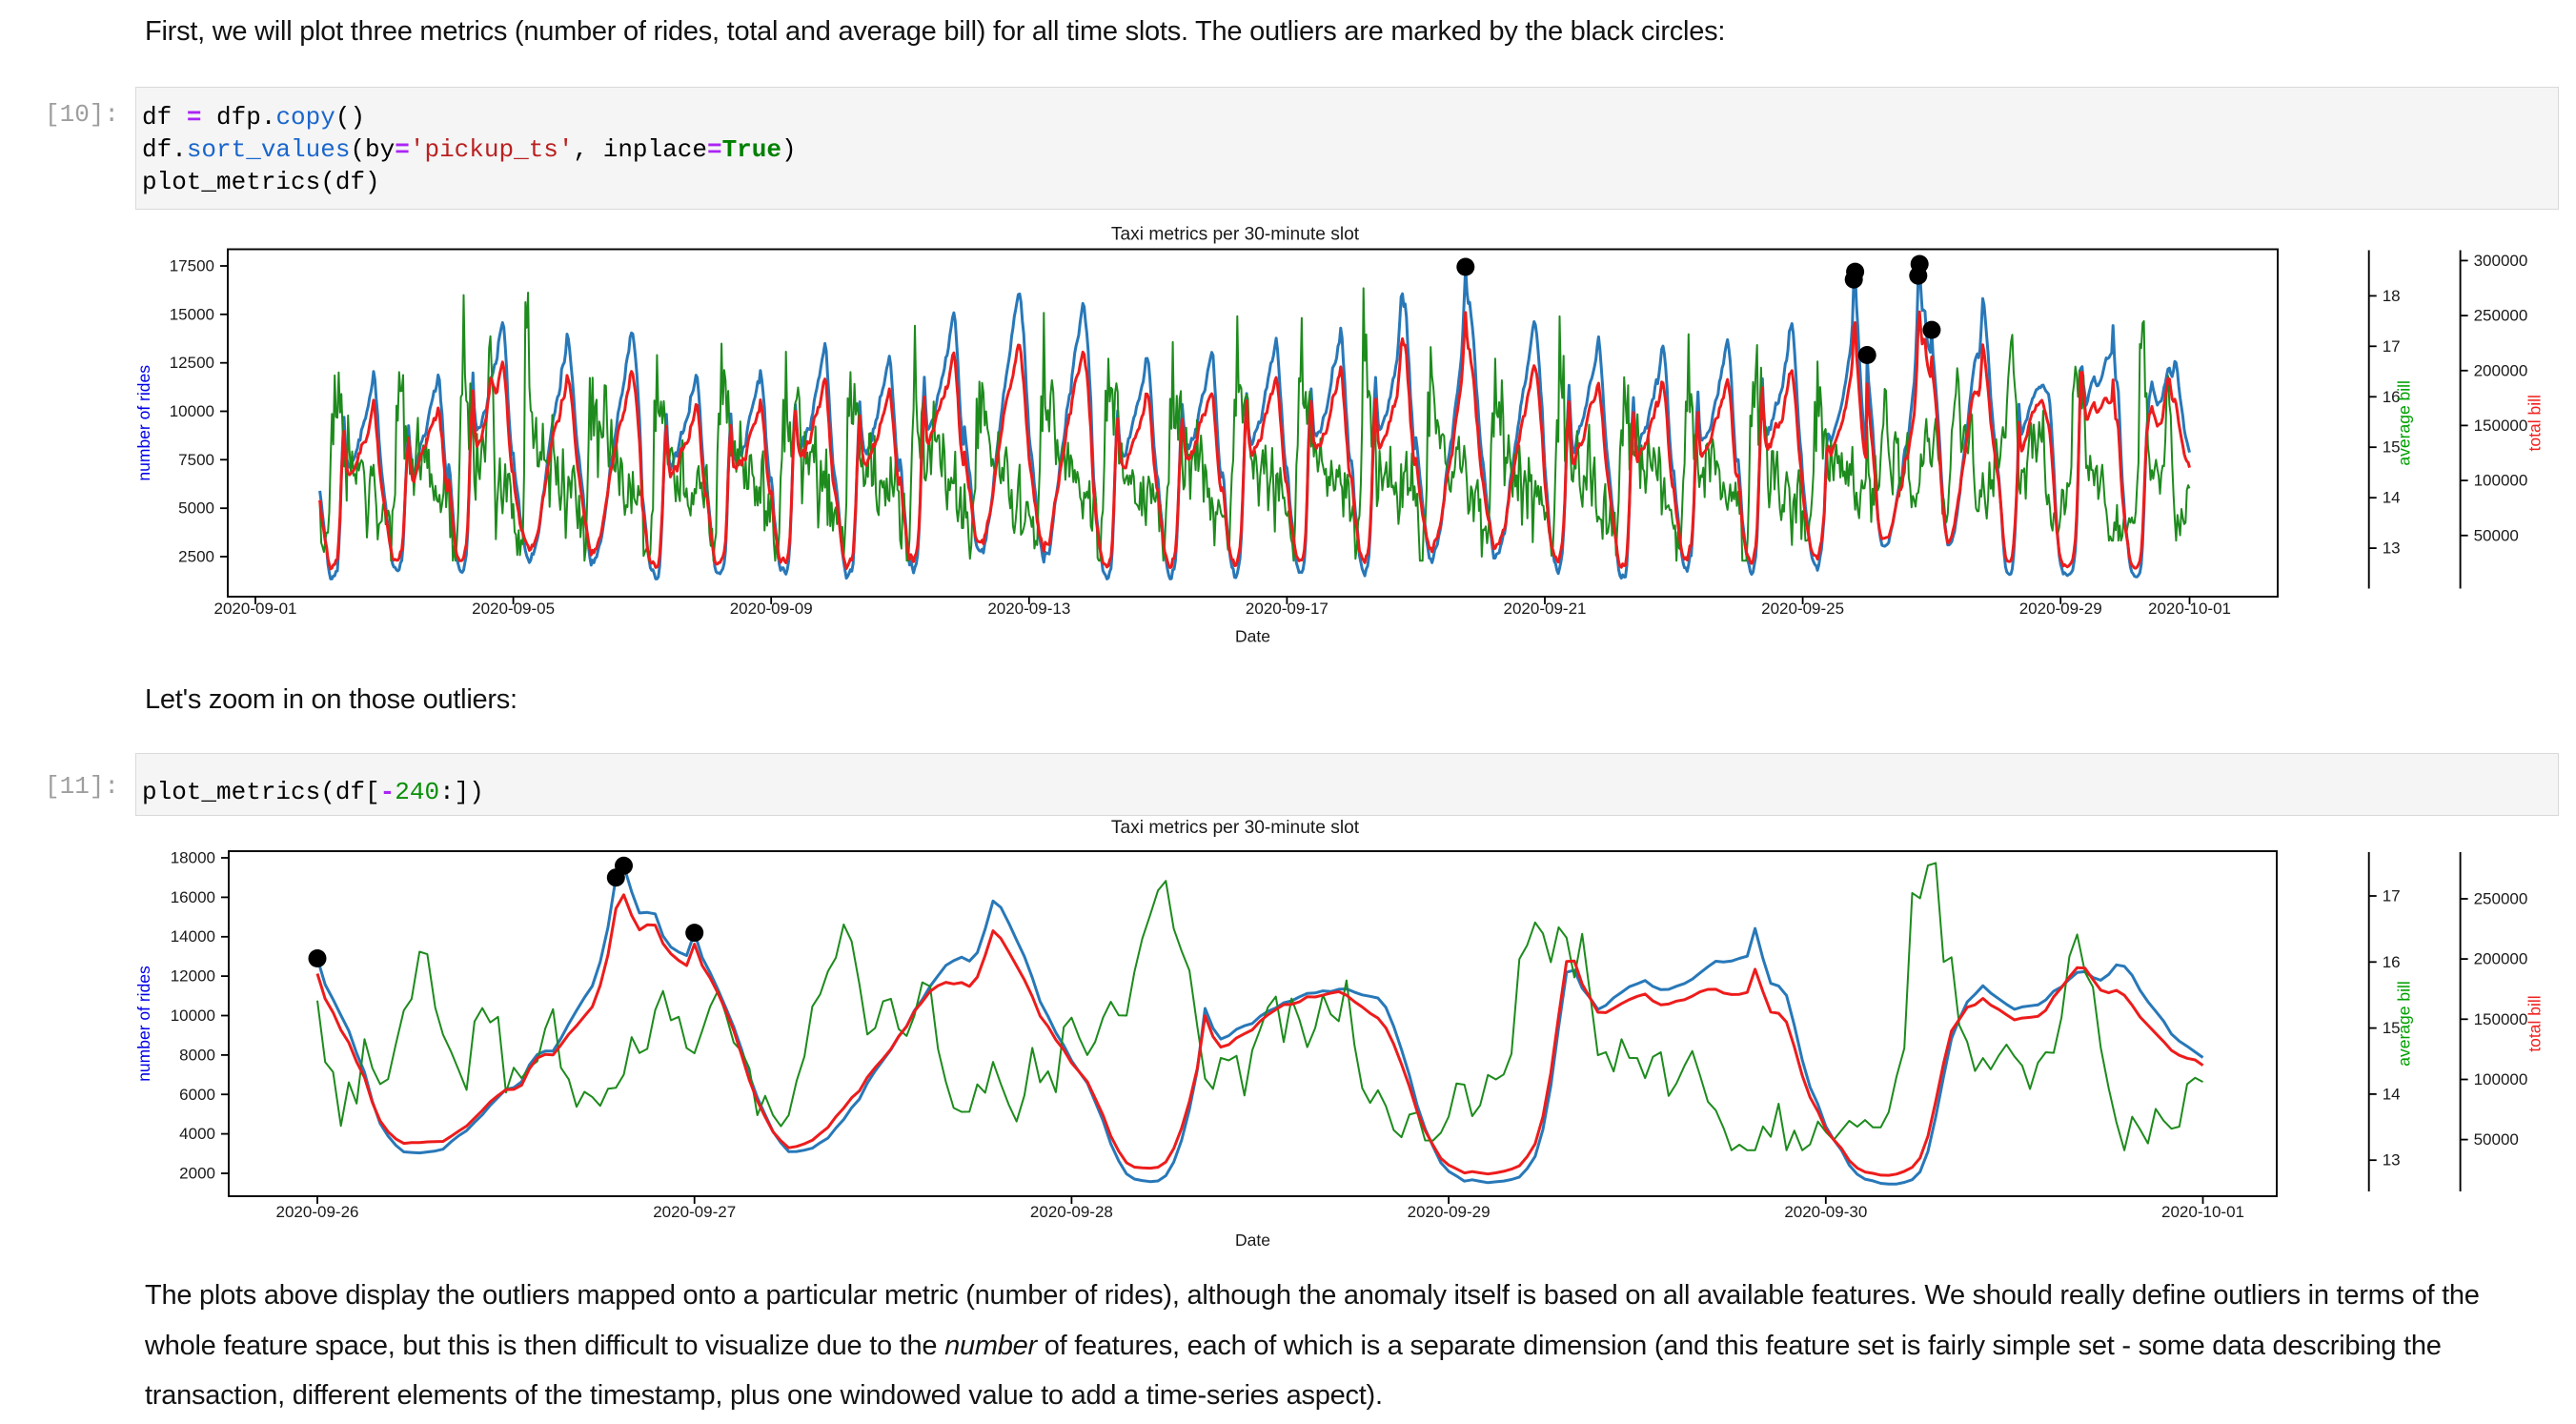  Describe the element at coordinates (1545, 609) in the screenshot. I see `svg-text: 2020-09-21` at that location.